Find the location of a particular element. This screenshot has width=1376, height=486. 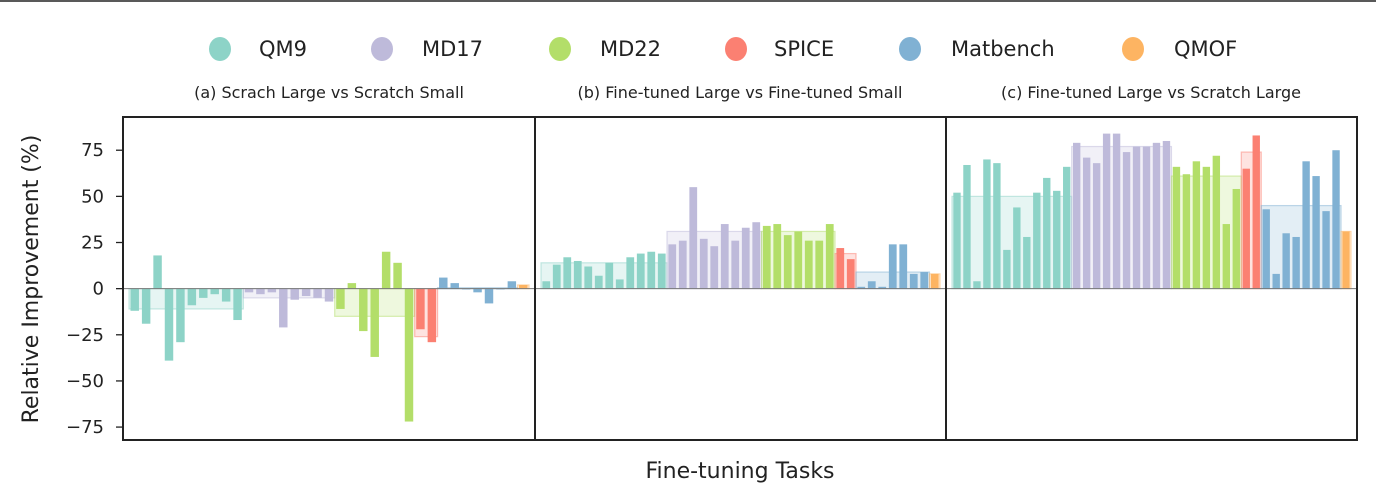

legend-swatch-qm9 is located at coordinates (220, 49).